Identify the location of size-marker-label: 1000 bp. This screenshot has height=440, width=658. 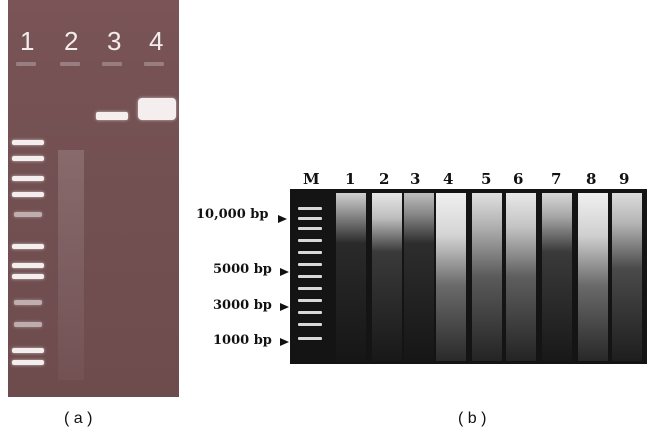
(242, 340).